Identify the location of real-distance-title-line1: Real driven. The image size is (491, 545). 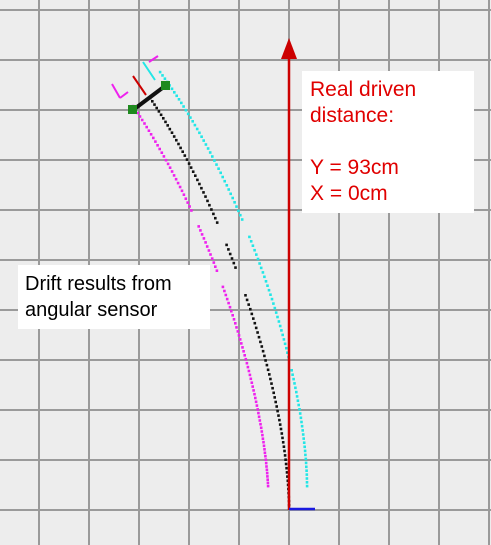
(363, 89).